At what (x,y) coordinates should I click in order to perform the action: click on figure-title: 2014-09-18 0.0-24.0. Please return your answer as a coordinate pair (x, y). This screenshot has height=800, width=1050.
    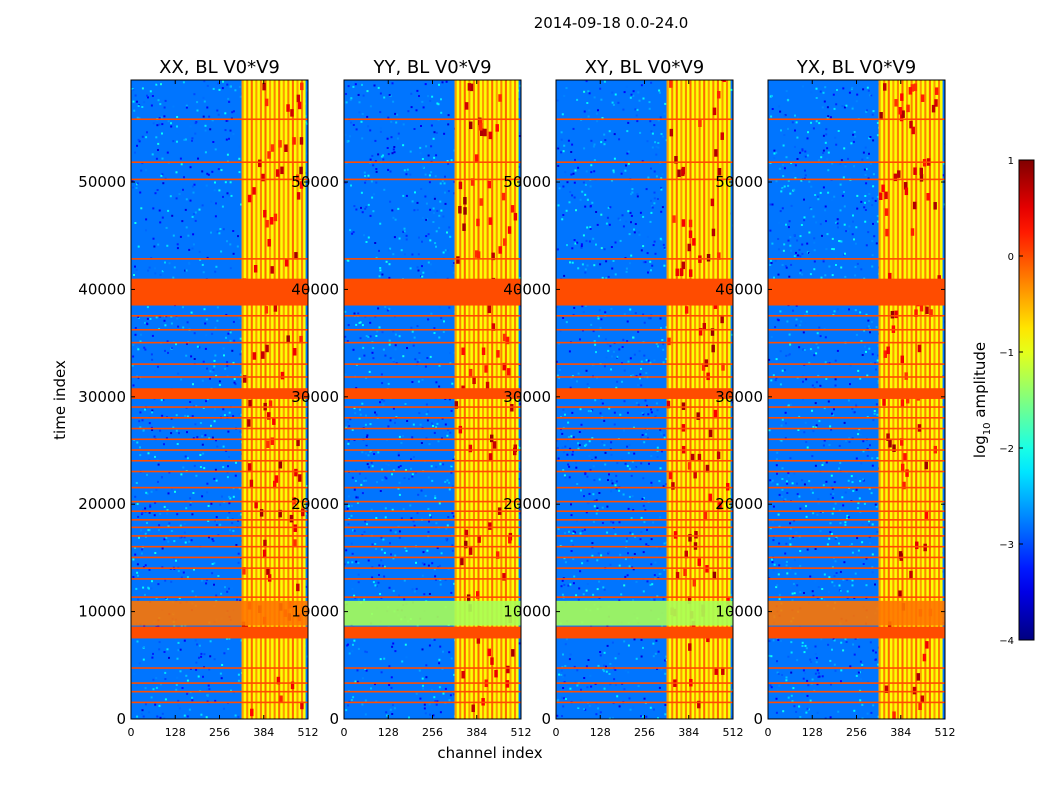
    Looking at the image, I should click on (611, 23).